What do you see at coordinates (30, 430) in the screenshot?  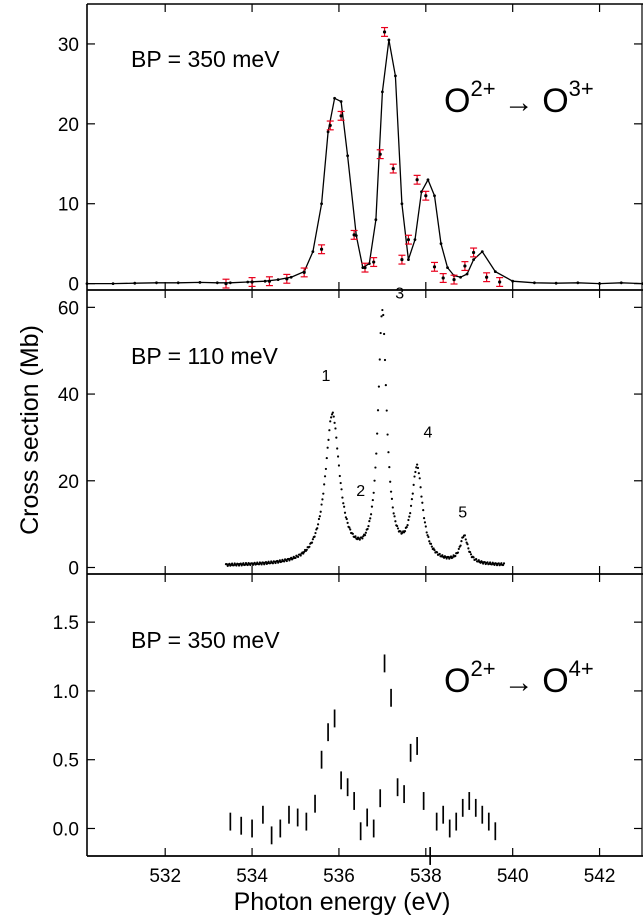 I see `y-axis-label: Cross section (Mb)` at bounding box center [30, 430].